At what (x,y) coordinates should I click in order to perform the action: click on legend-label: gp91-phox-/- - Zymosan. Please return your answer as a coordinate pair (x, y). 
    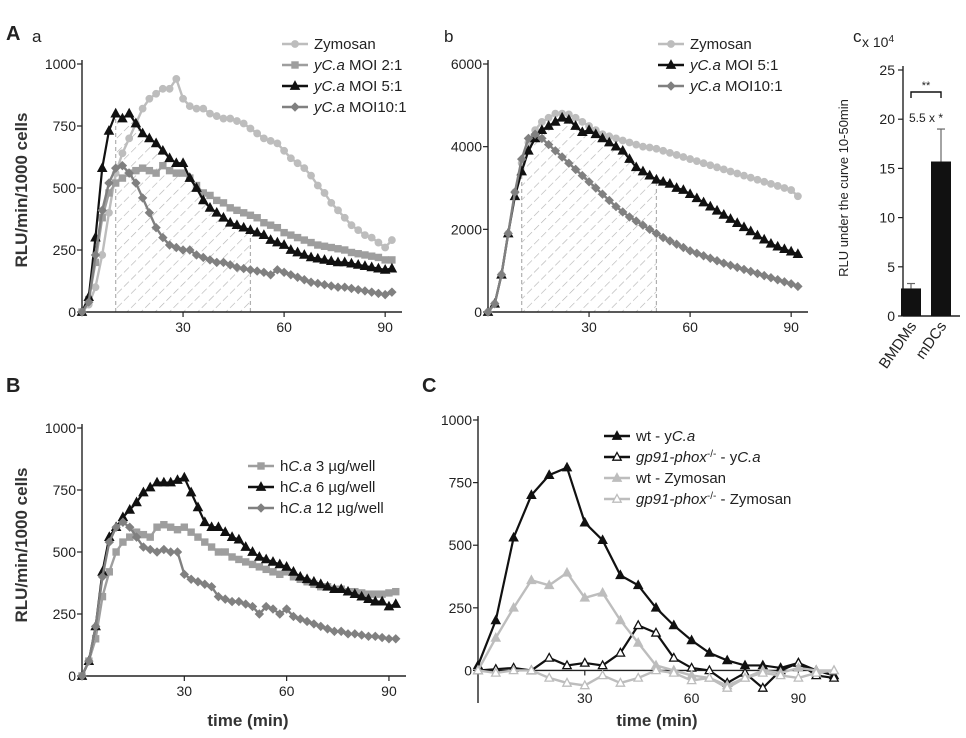
    Looking at the image, I should click on (713, 500).